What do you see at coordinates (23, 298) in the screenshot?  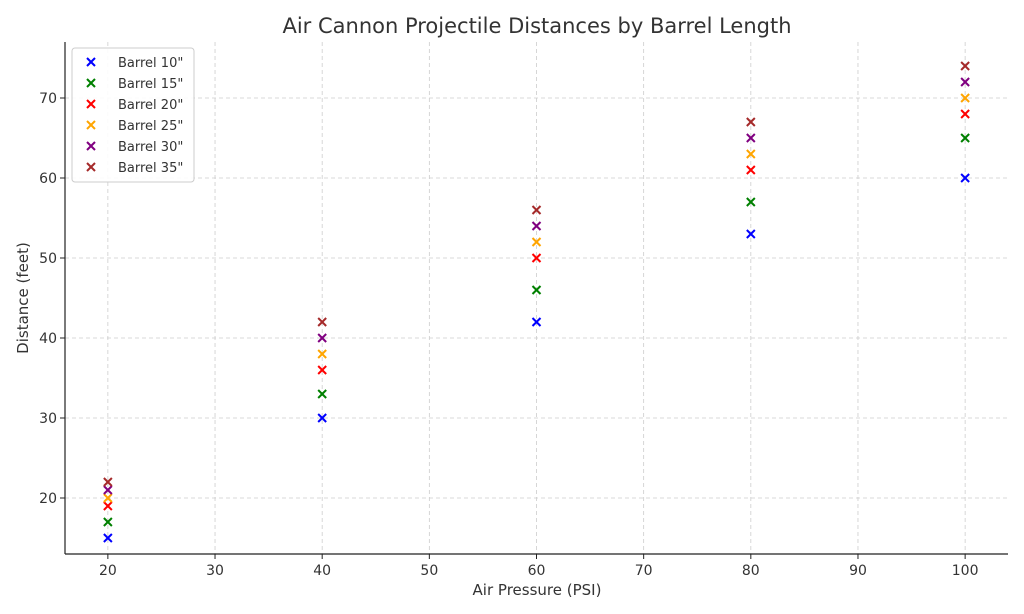 I see `y-axis-label: Distance (feet)` at bounding box center [23, 298].